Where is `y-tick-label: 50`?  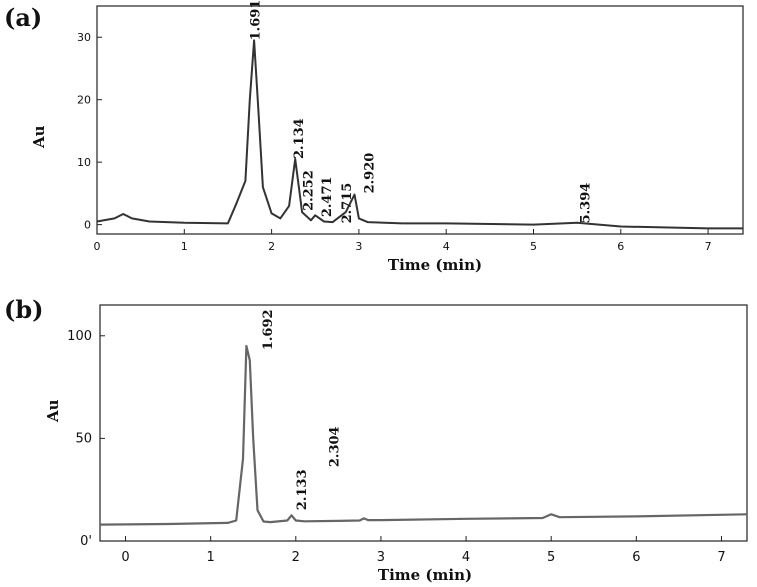
y-tick-label: 50 is located at coordinates (83, 438).